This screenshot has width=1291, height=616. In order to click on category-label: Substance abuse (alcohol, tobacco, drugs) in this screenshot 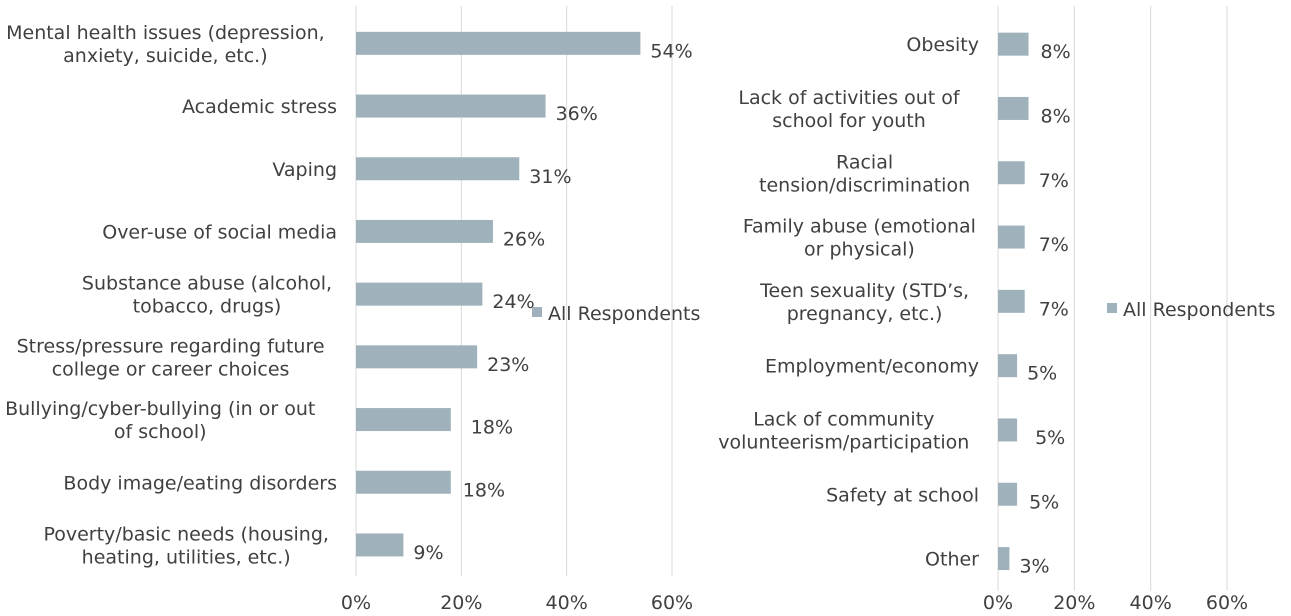, I will do `click(207, 295)`.